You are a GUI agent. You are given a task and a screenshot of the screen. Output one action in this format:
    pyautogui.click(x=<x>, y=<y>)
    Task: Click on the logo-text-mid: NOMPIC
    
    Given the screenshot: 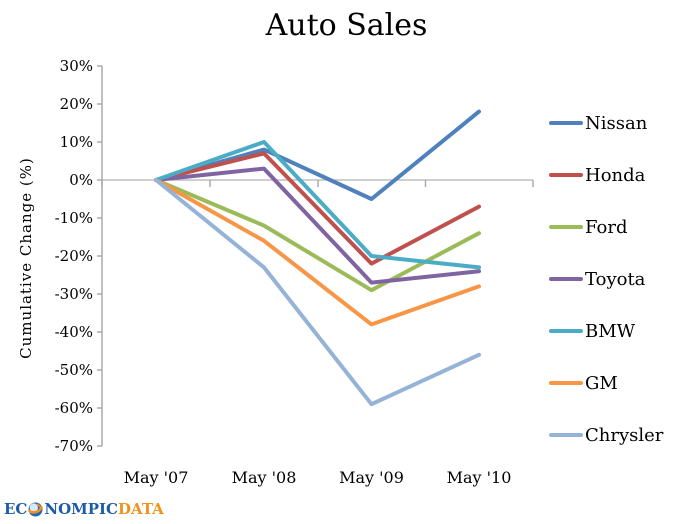 What is the action you would take?
    pyautogui.click(x=81, y=509)
    